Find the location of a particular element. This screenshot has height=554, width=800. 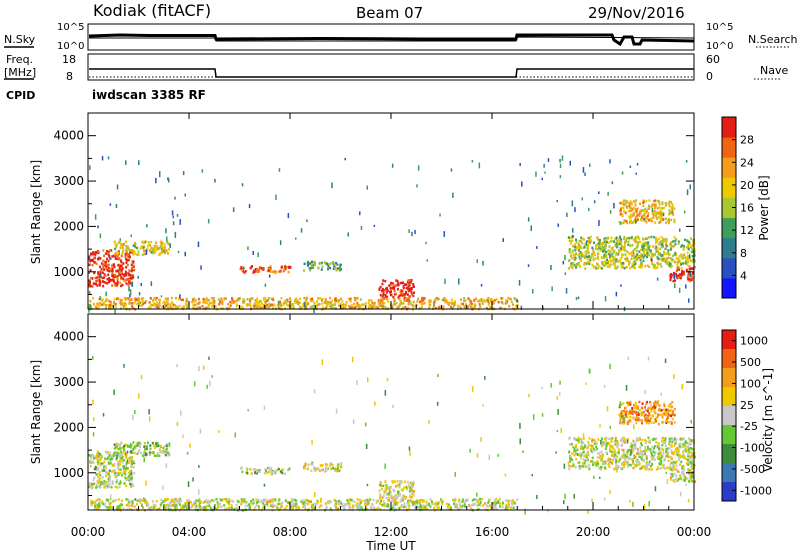

power-colorbar-label: Power [dB] is located at coordinates (764, 207).